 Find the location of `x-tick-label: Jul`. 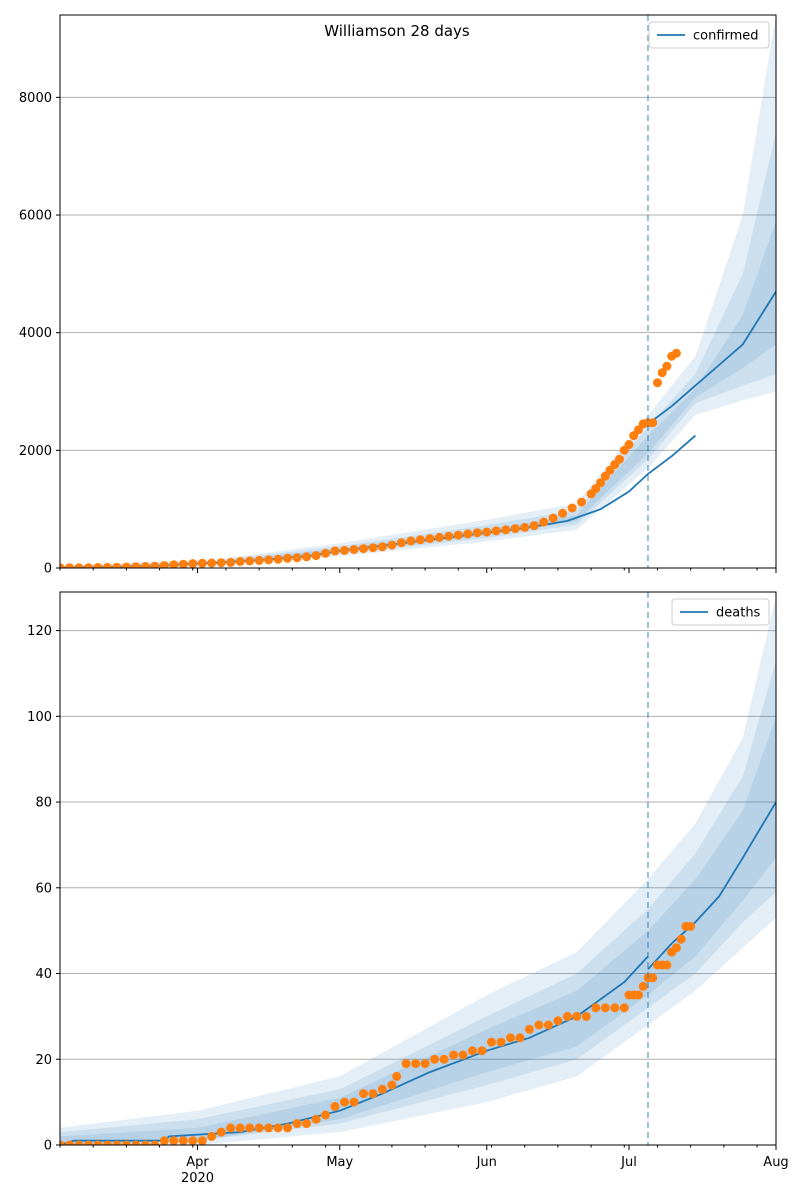

x-tick-label: Jul is located at coordinates (628, 1162).